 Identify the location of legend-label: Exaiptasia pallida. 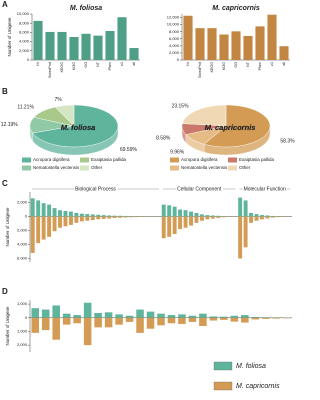
(109, 159).